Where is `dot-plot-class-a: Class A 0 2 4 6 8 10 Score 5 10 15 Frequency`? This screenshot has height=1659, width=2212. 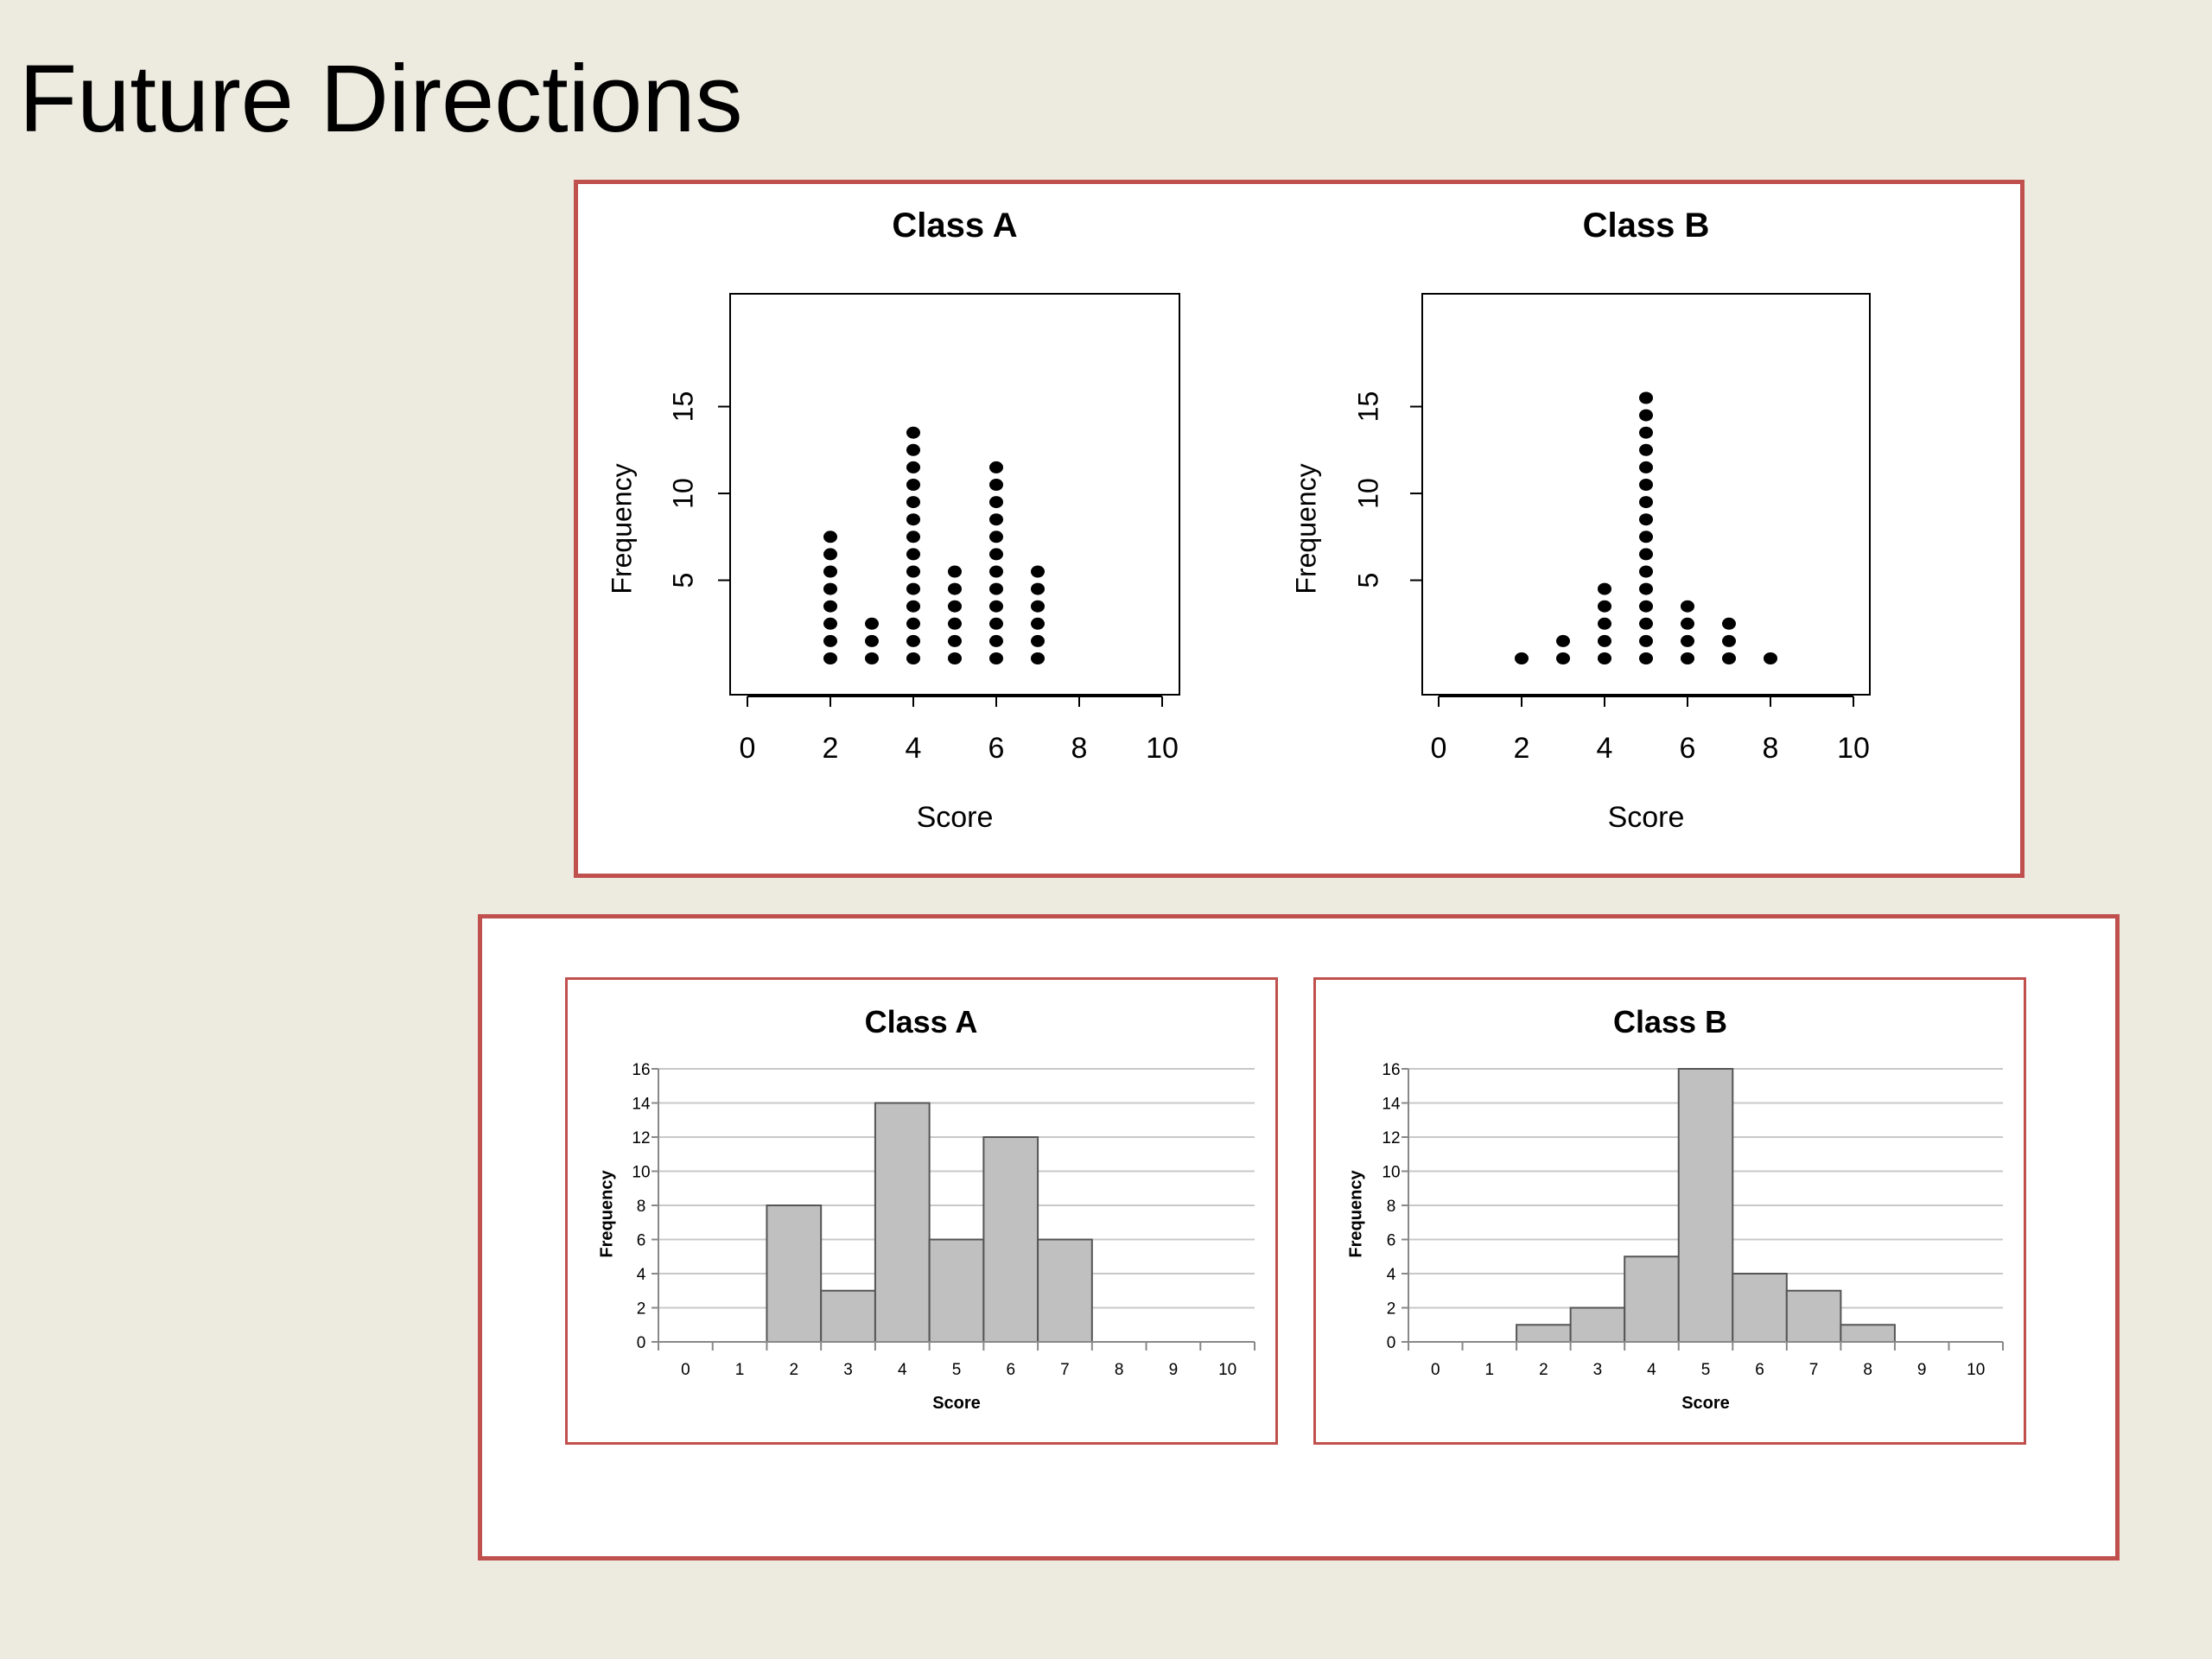 dot-plot-class-a: Class A 0 2 4 6 8 10 Score 5 10 15 Frequency is located at coordinates (893, 520).